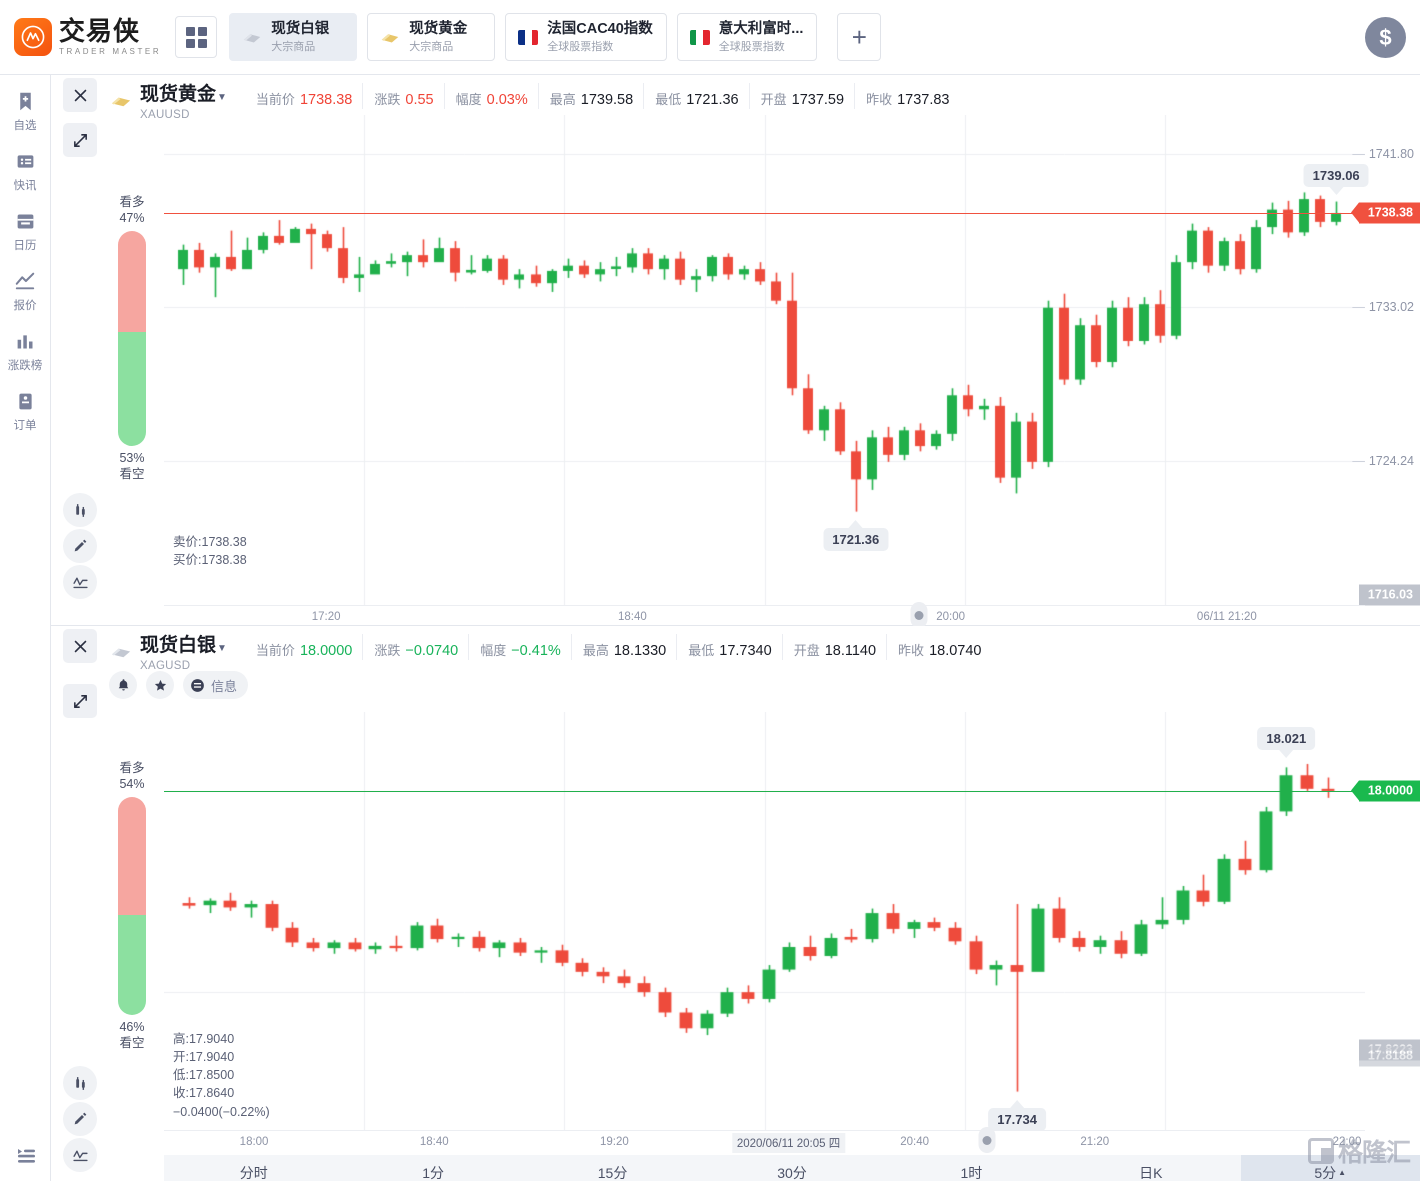  What do you see at coordinates (419, 100) in the screenshot?
I see `quote-value: 0.55` at bounding box center [419, 100].